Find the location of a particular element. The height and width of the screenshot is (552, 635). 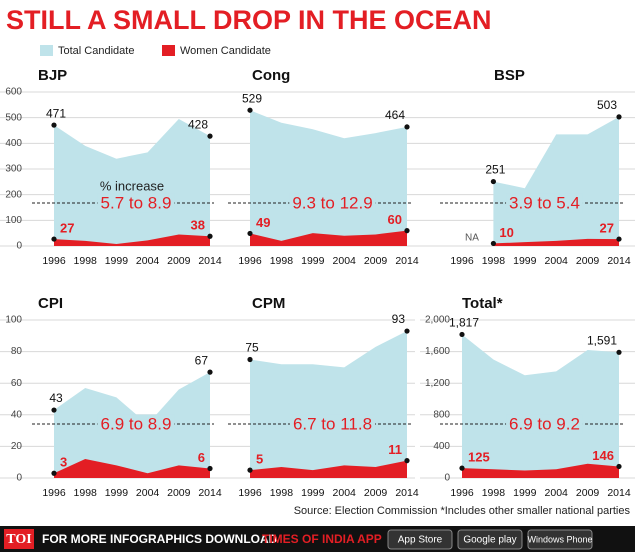

total-label: 1,817 is located at coordinates (464, 323).